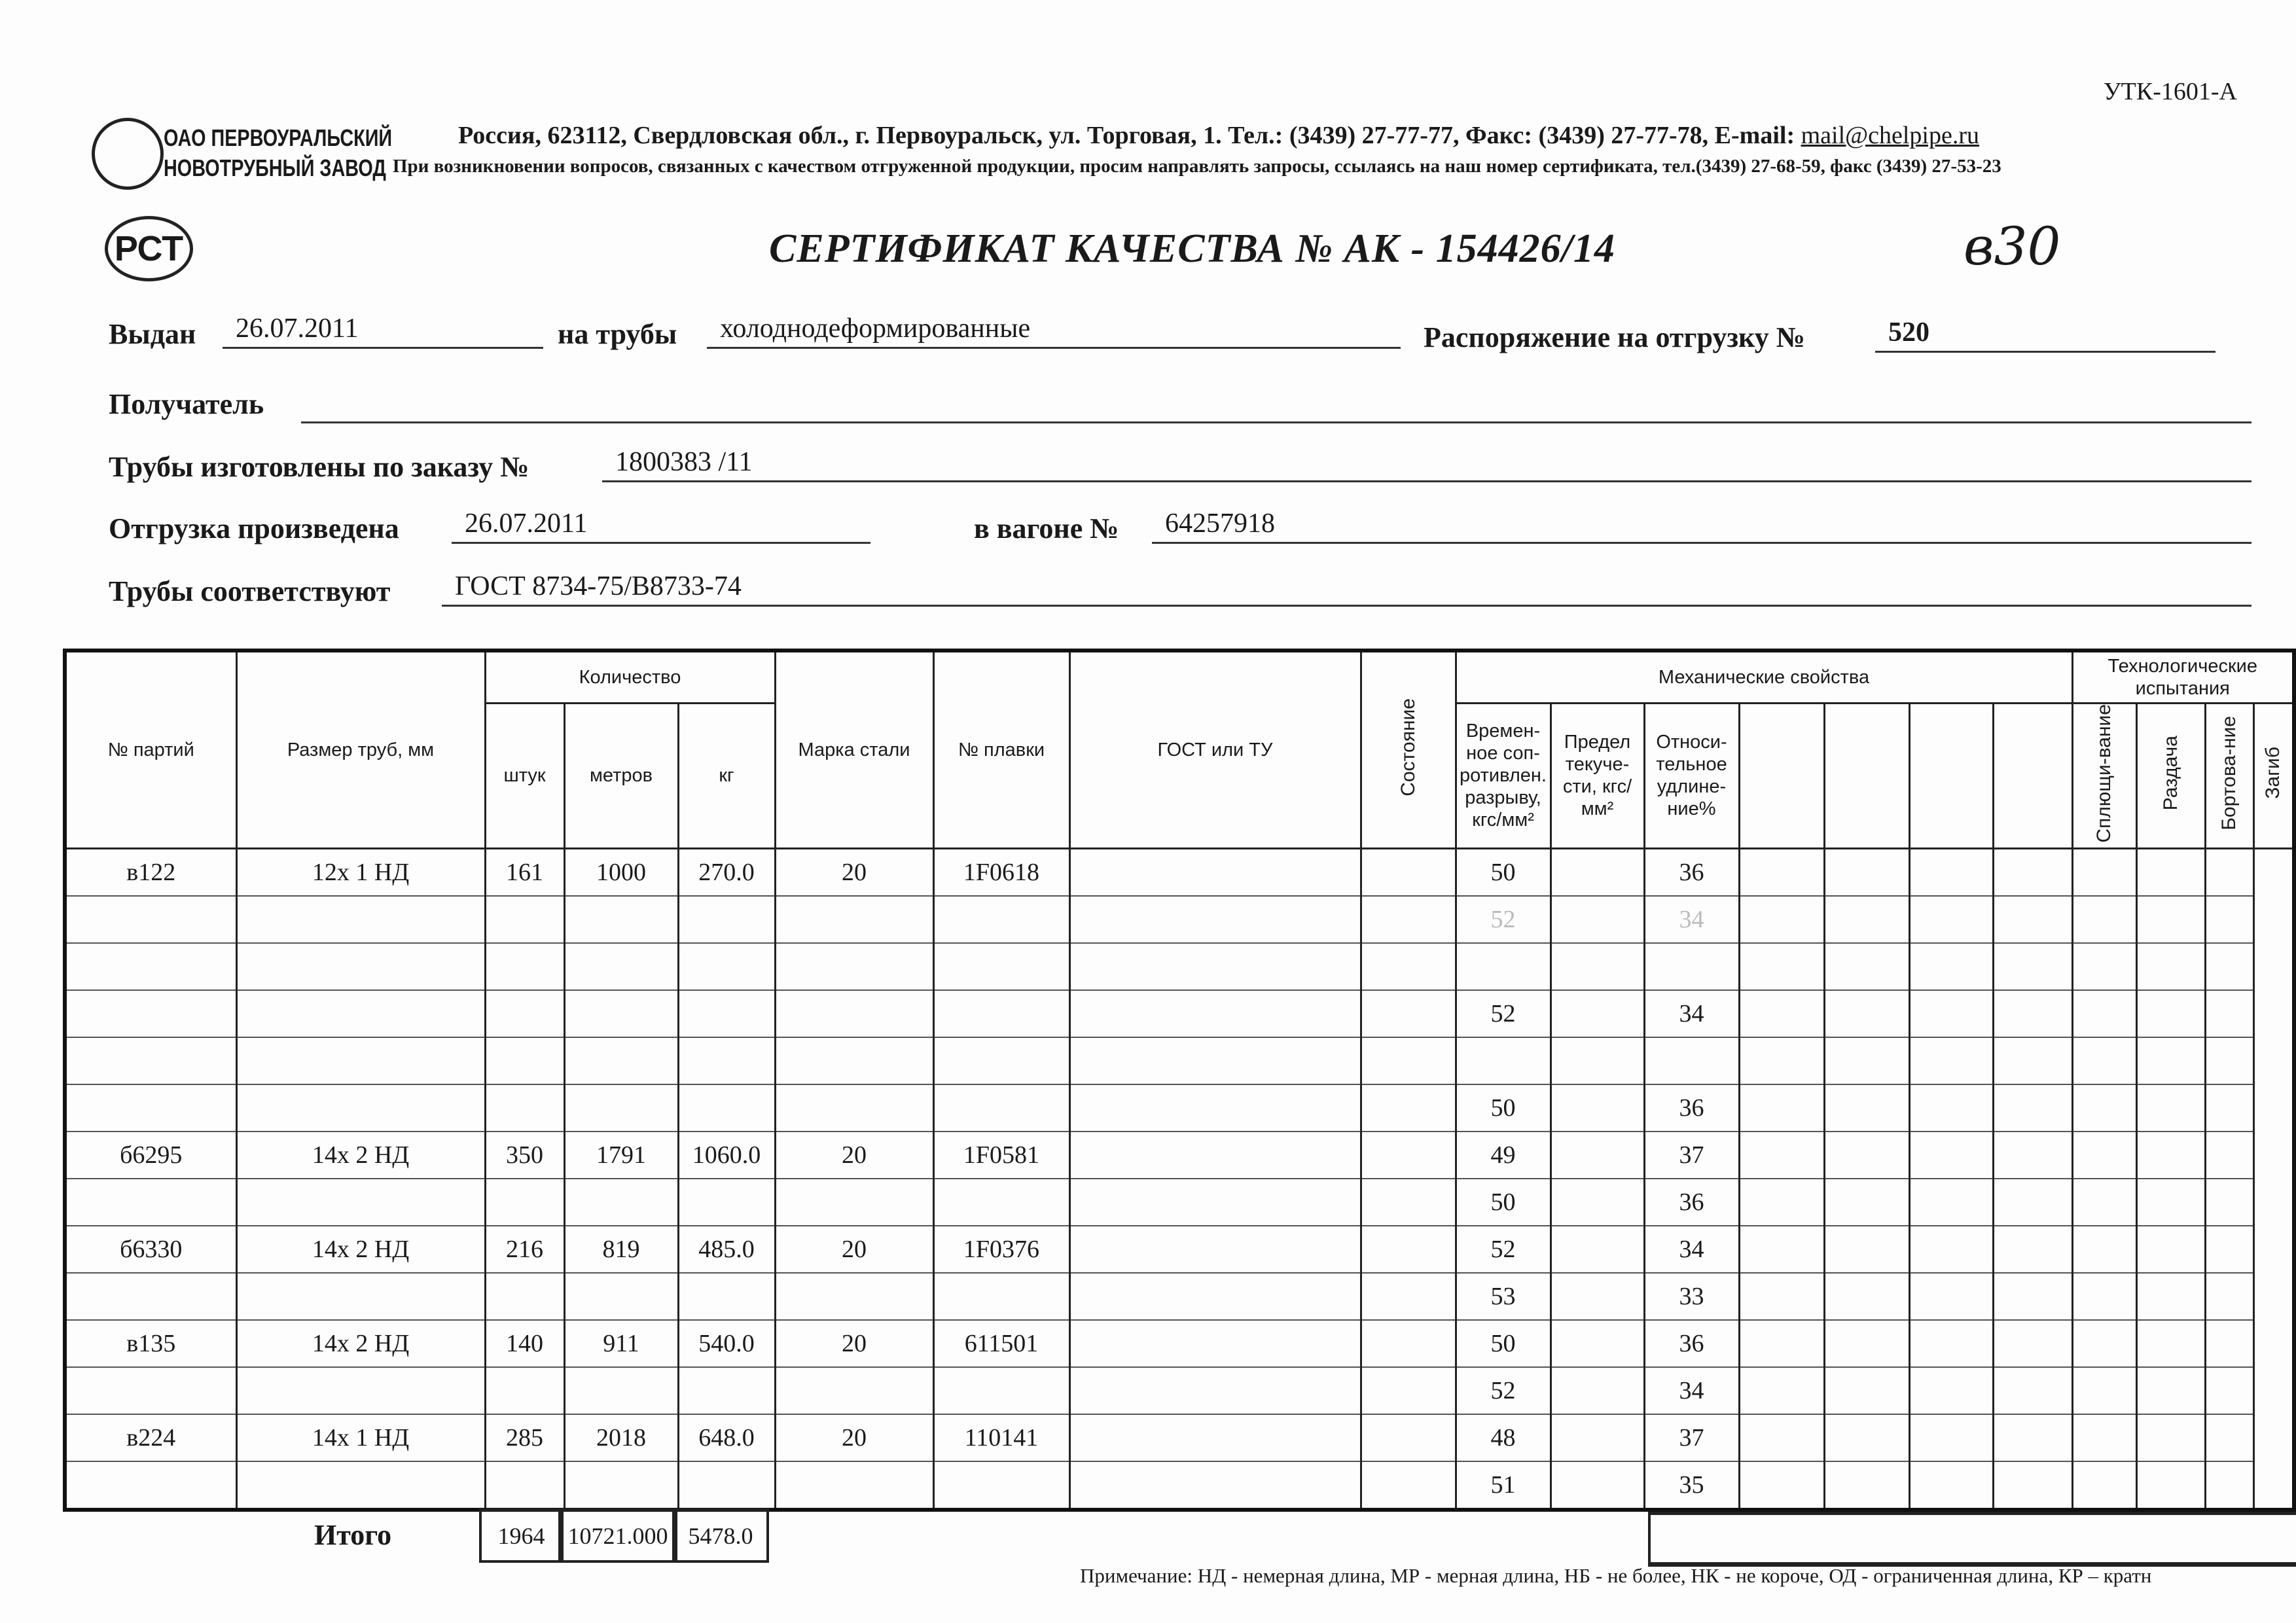  Describe the element at coordinates (1691, 1108) in the screenshot. I see `cell-elongation: 36` at that location.